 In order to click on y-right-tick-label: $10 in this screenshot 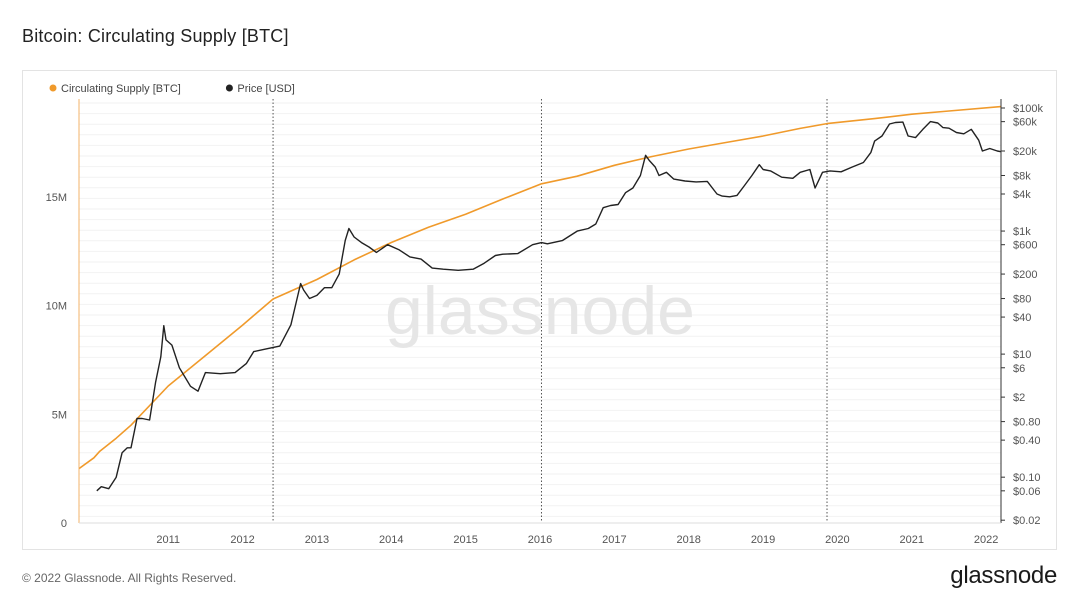, I will do `click(1022, 355)`.